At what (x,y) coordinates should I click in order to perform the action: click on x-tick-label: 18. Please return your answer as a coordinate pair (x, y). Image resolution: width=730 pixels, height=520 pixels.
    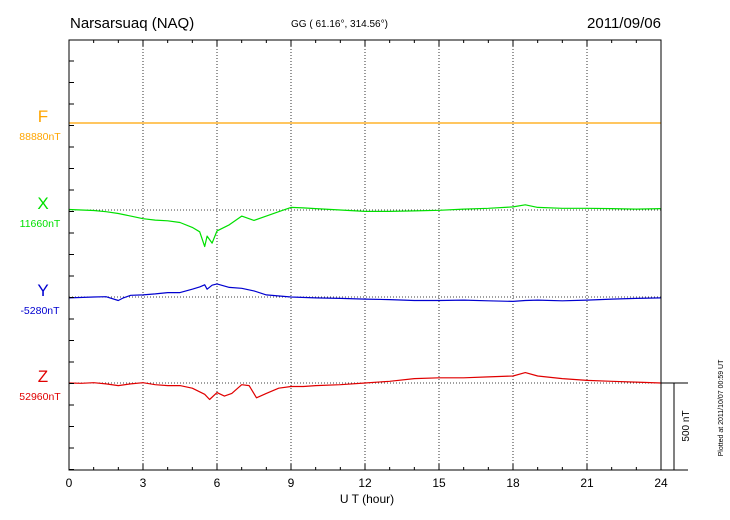
    Looking at the image, I should click on (513, 483).